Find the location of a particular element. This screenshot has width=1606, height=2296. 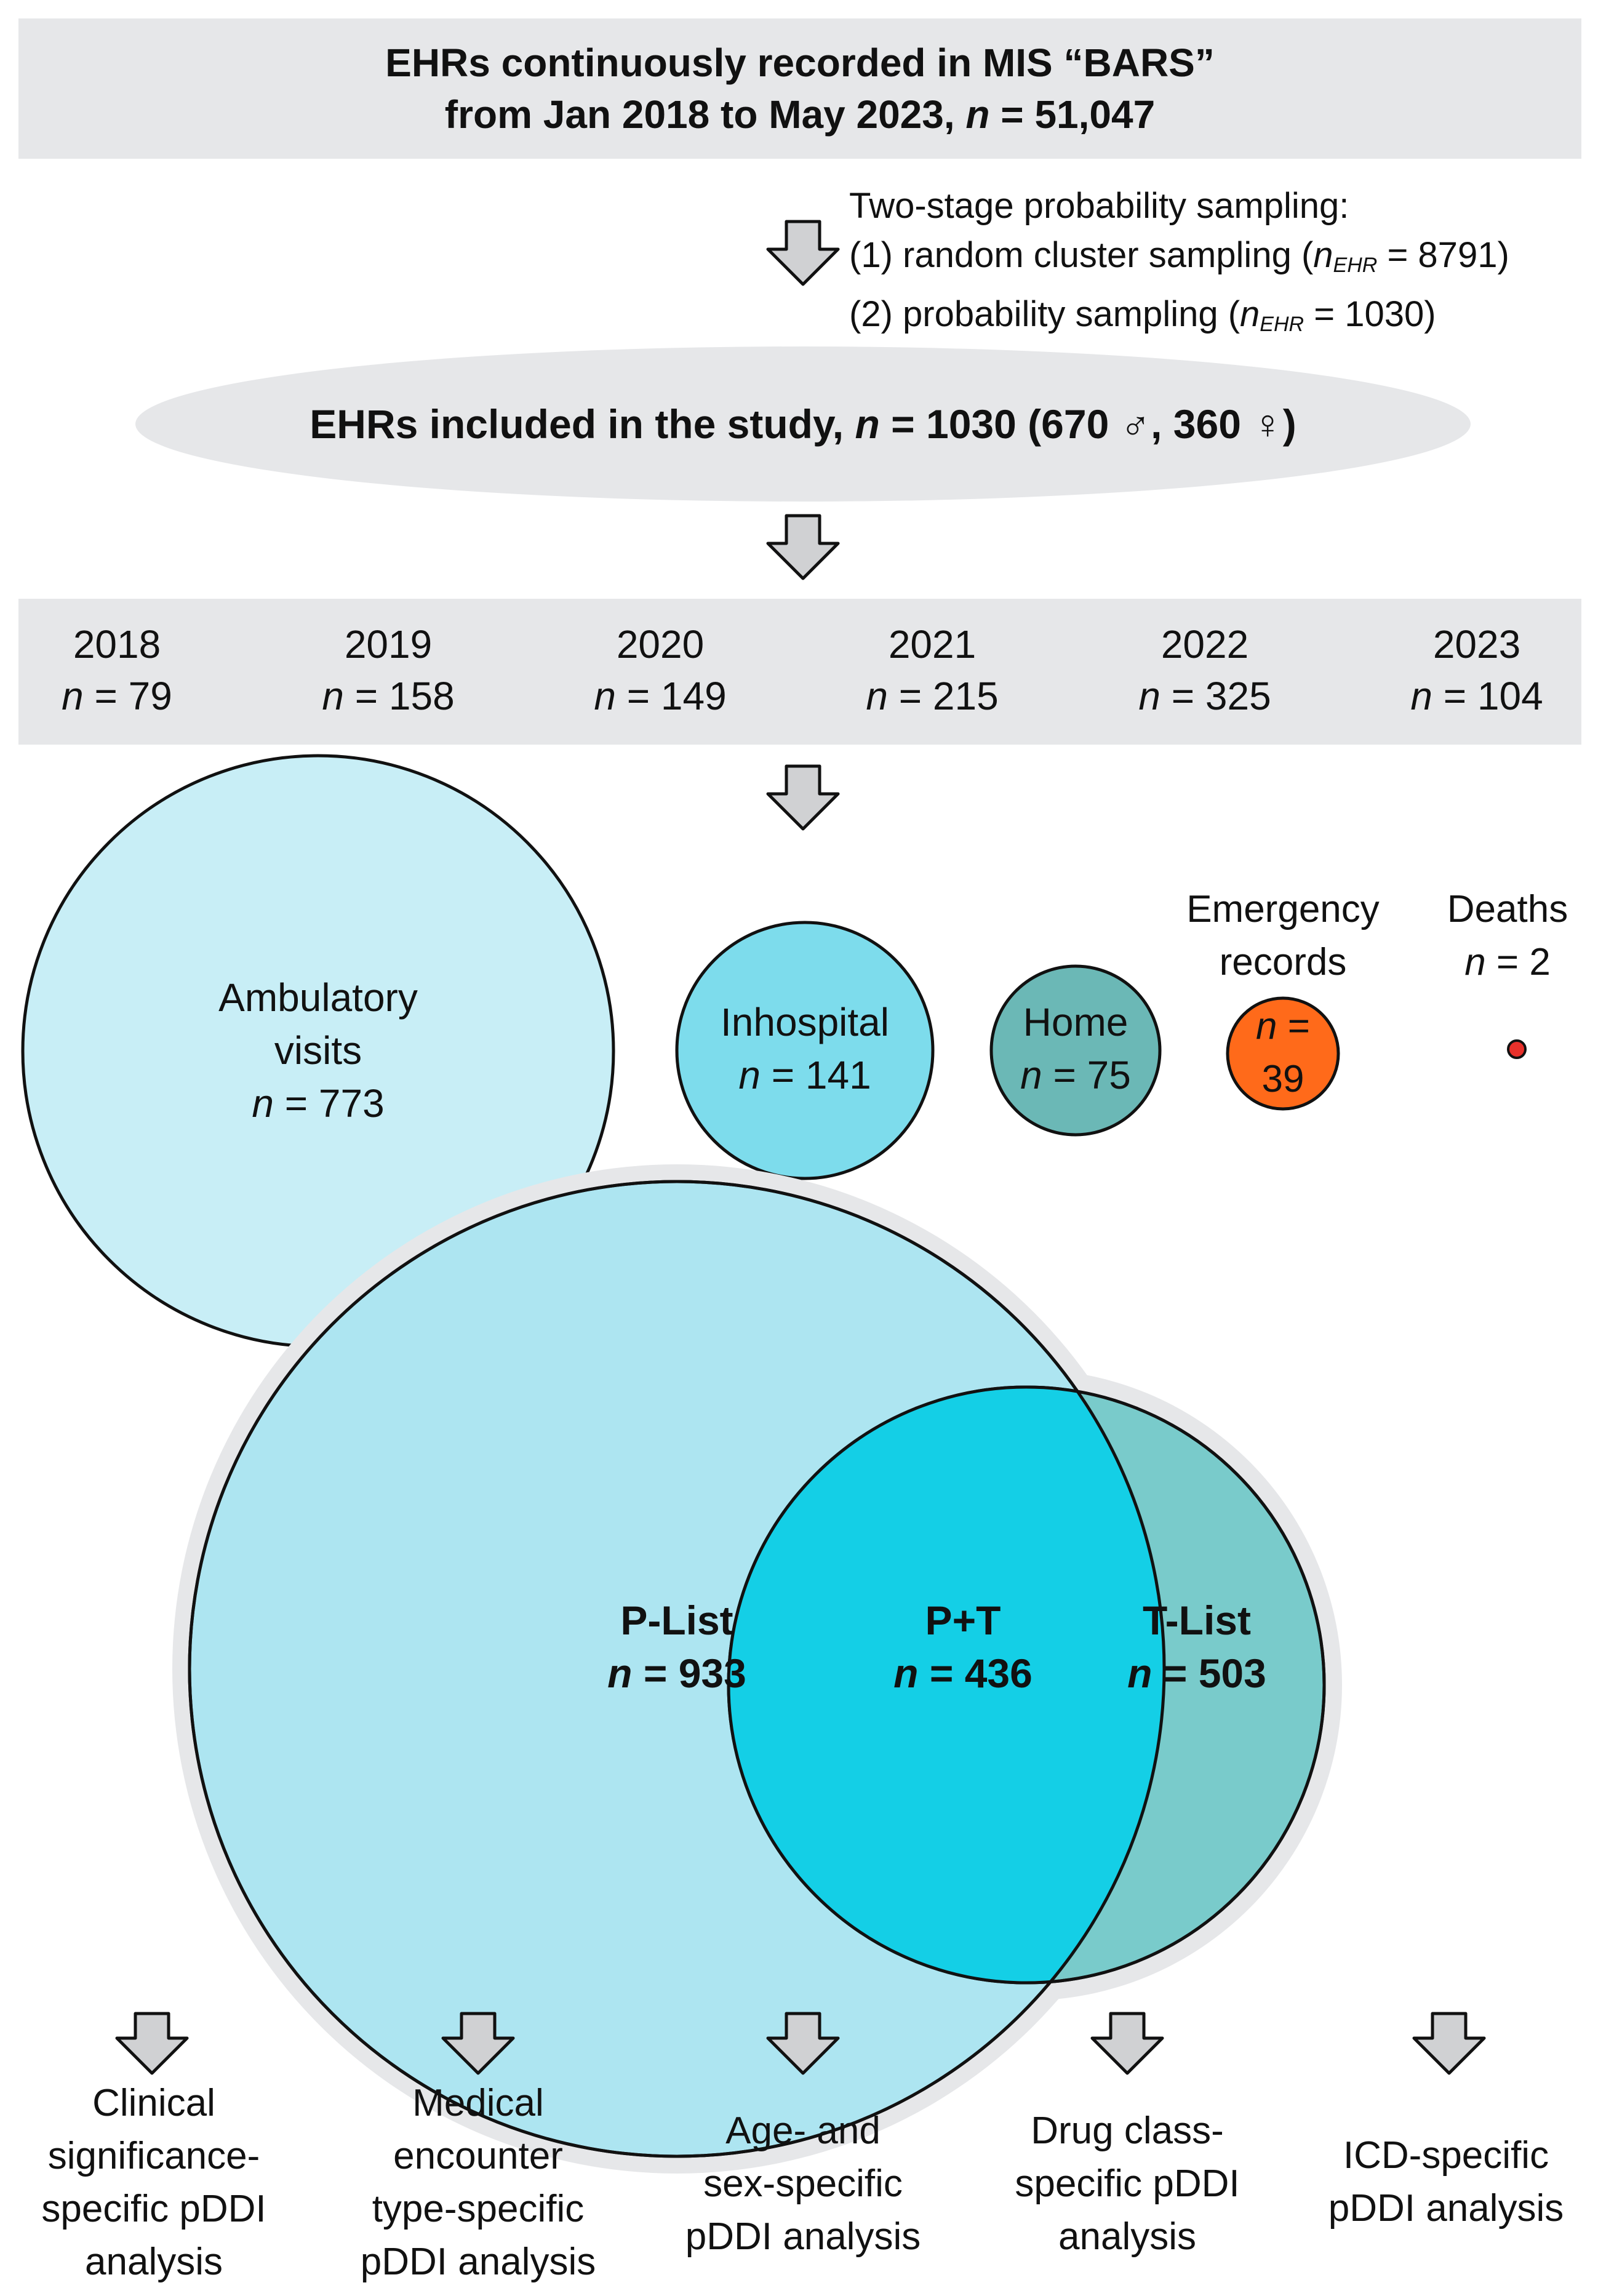

deaths-label: Deaths n = 2 is located at coordinates (1507, 935).